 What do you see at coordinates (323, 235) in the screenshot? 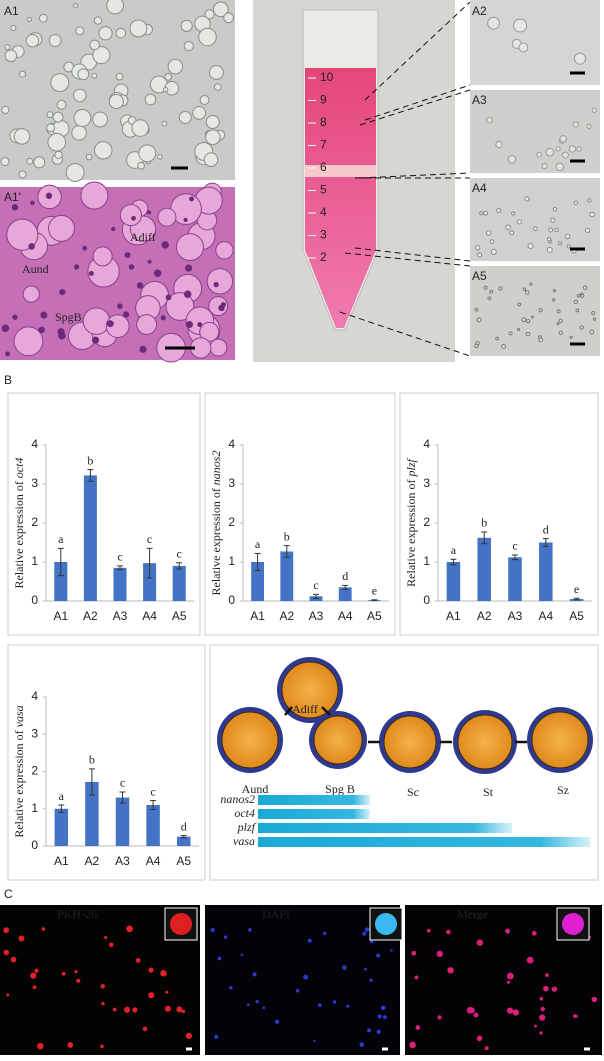
I see `graduation-label: 3` at bounding box center [323, 235].